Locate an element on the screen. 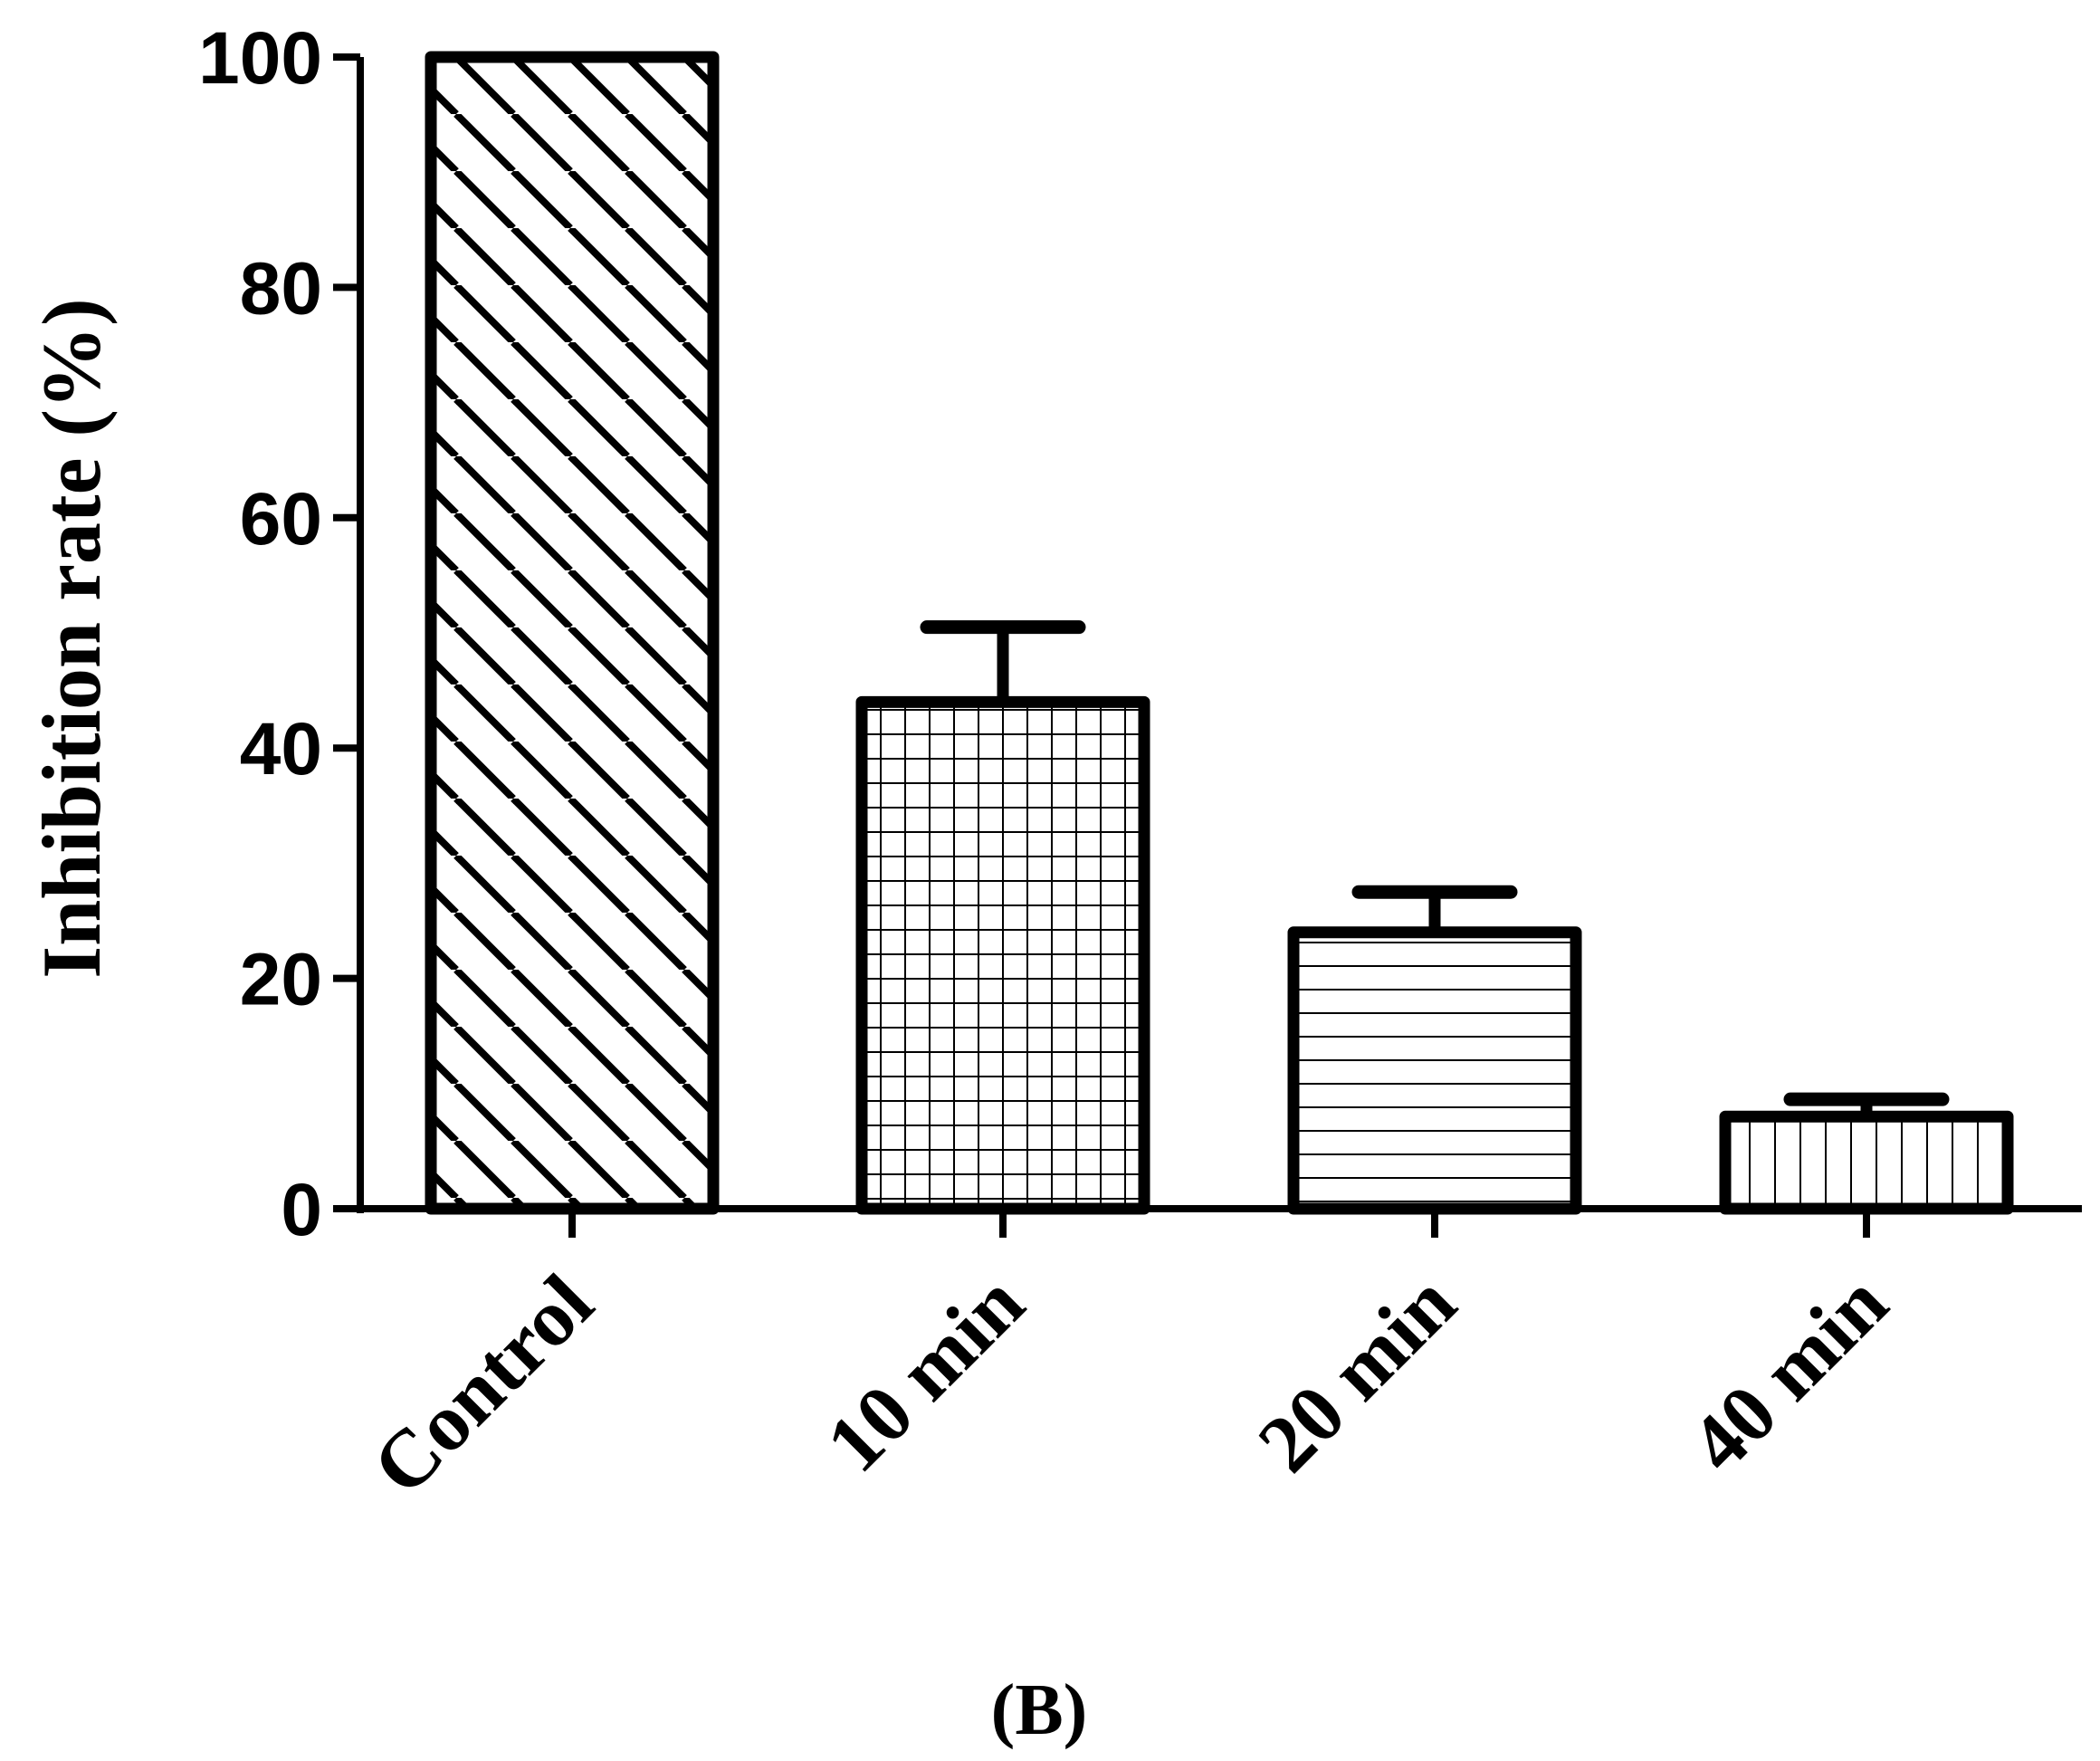 The width and height of the screenshot is (2100, 1761). x-tick-label-20-min: 20 min is located at coordinates (1358, 1373).